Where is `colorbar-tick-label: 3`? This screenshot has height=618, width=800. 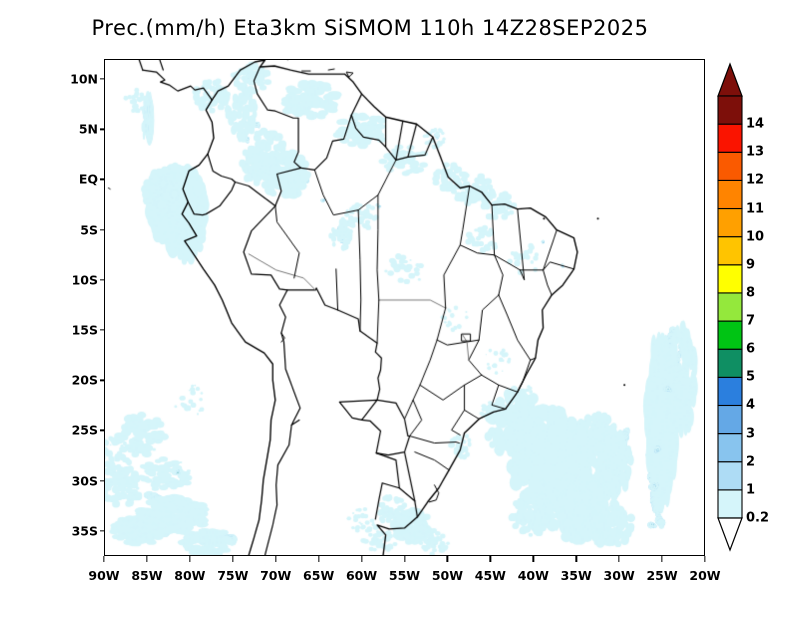
colorbar-tick-label: 3 is located at coordinates (751, 434).